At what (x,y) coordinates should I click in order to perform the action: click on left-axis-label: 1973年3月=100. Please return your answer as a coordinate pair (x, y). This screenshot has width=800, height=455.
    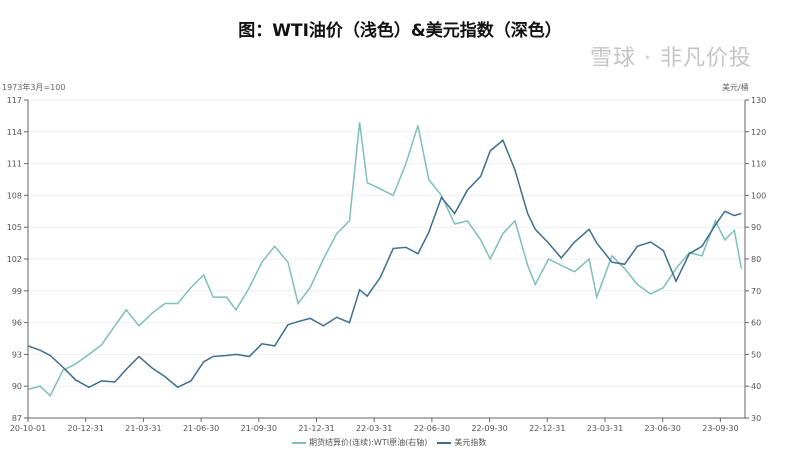
    Looking at the image, I should click on (34, 87).